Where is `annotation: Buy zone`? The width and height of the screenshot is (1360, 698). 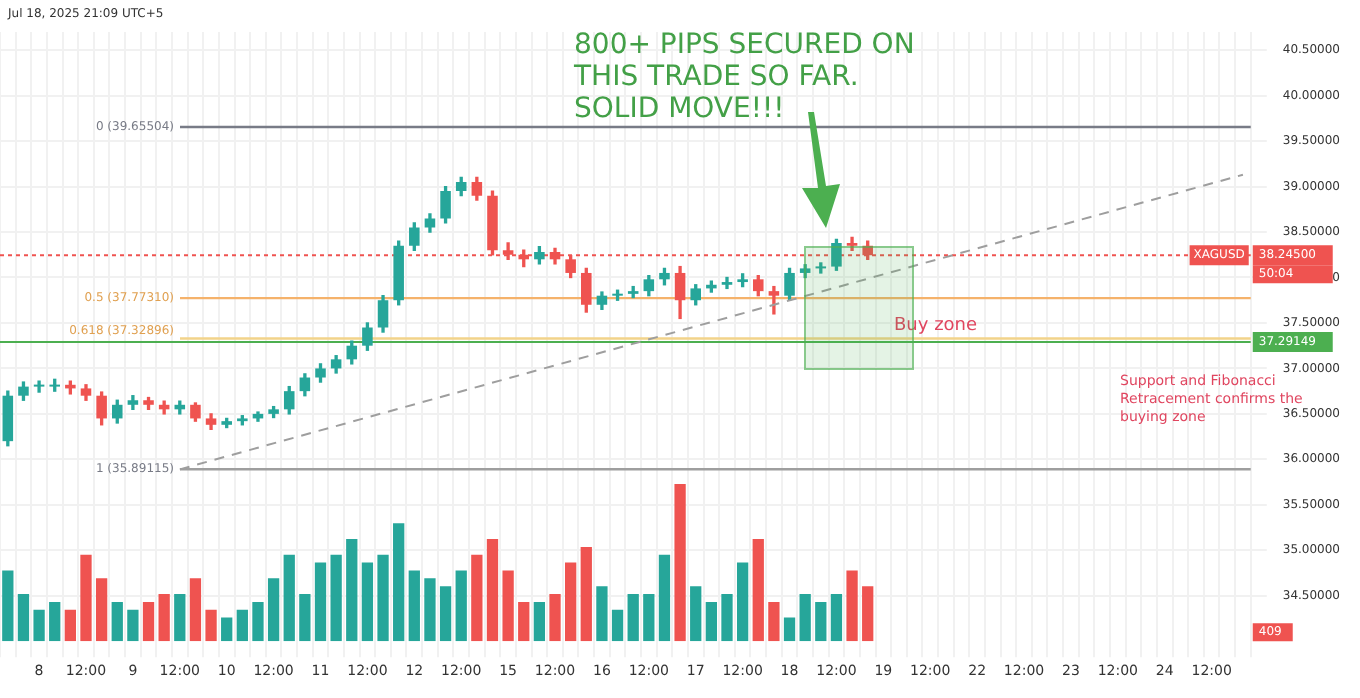 annotation: Buy zone is located at coordinates (936, 325).